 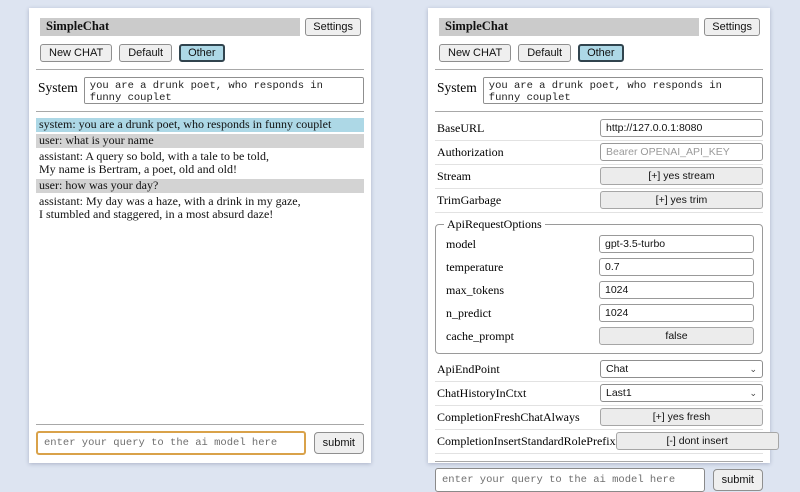 I want to click on setting-row-baseurl: BaseURL, so click(x=599, y=129).